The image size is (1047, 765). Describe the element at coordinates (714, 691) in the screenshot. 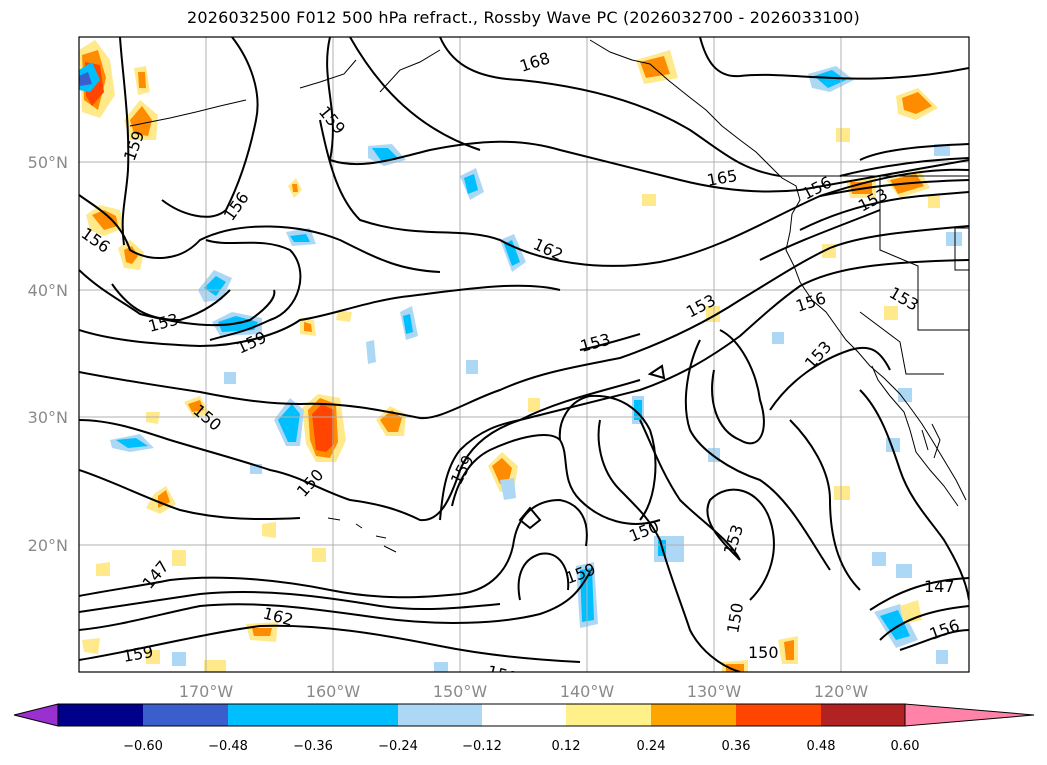

I see `lon-label: 130°W` at that location.